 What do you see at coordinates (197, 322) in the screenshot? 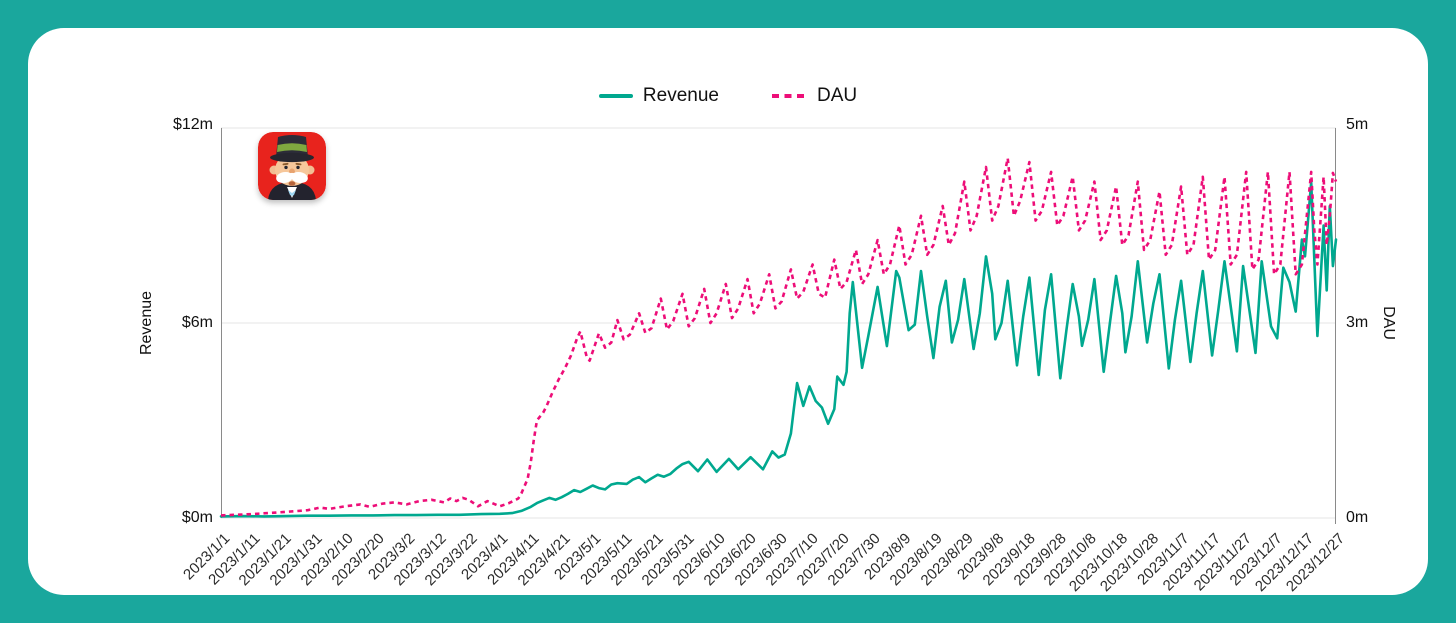
I see `left-axis-tick-6m: $6m` at bounding box center [197, 322].